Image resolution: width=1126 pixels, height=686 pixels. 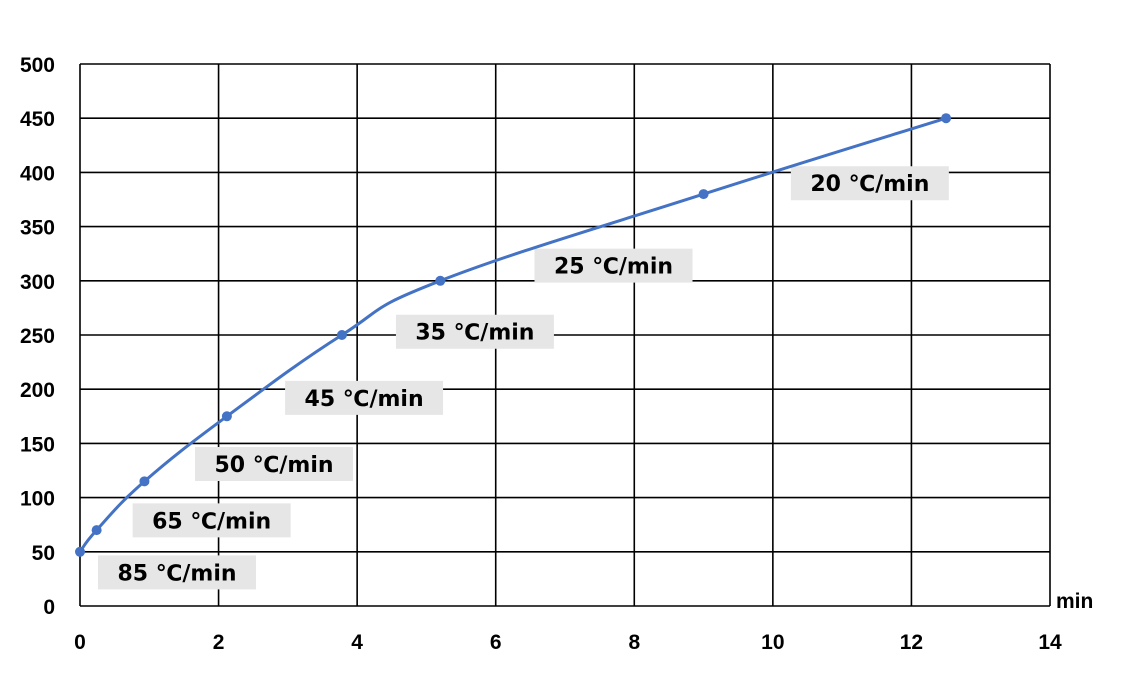 I want to click on rate-label-text: 20 ℃/min, so click(x=869, y=184).